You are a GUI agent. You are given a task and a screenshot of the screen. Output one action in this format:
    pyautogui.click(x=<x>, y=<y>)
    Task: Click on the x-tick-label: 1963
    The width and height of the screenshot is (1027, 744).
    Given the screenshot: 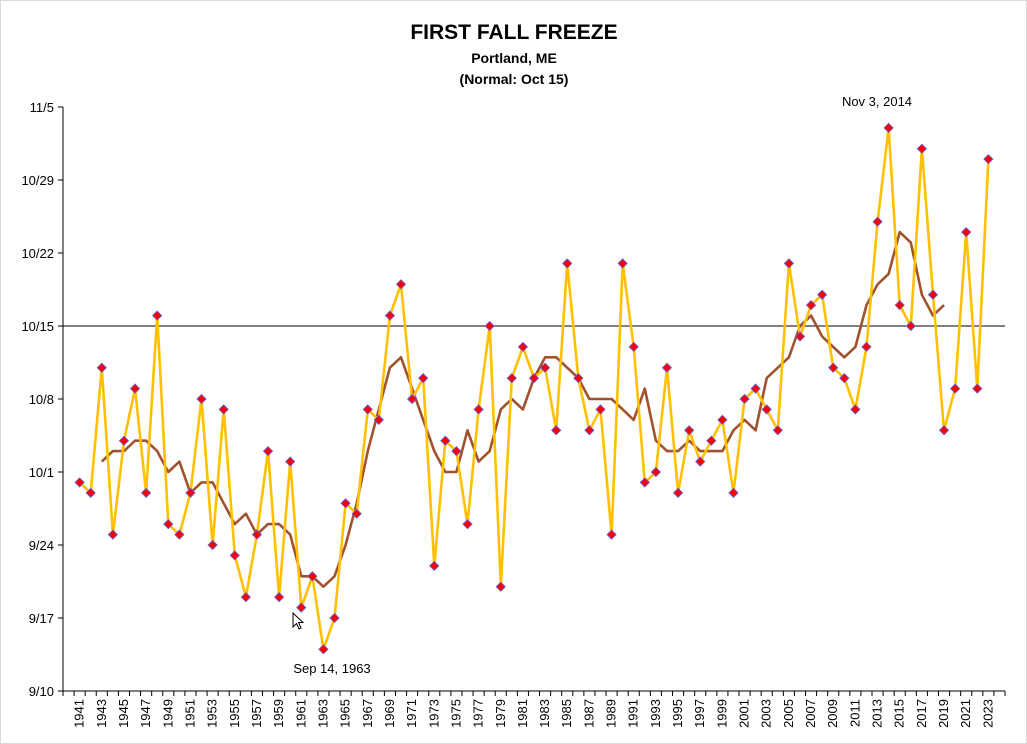 What is the action you would take?
    pyautogui.click(x=322, y=713)
    